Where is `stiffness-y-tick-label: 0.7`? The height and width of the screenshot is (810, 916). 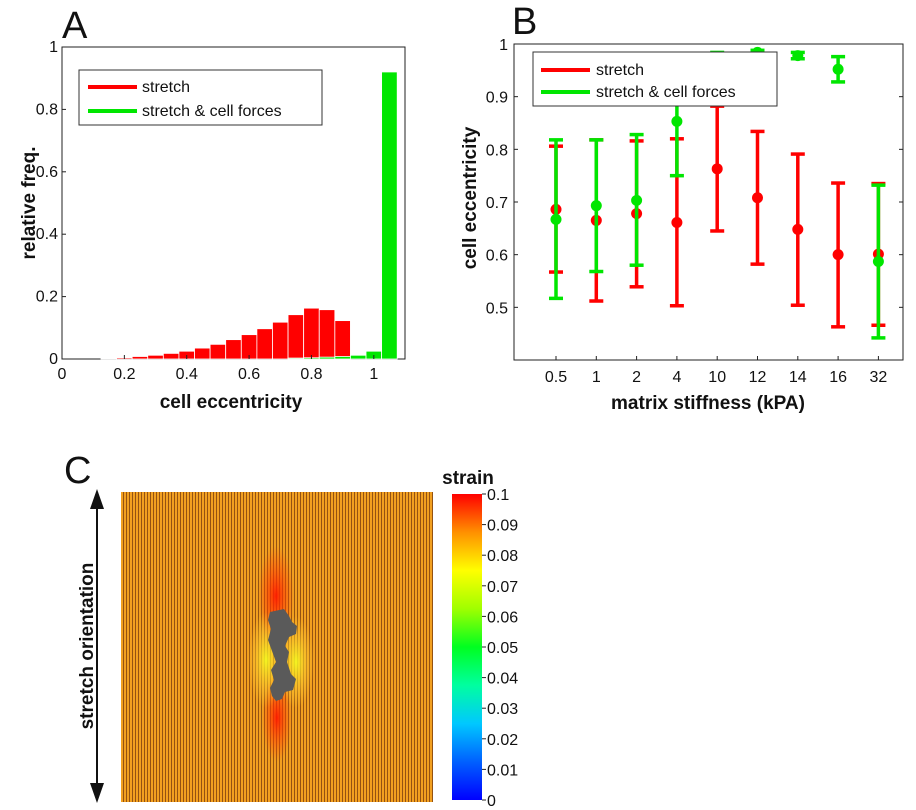
stiffness-y-tick-label: 0.7 is located at coordinates (497, 203).